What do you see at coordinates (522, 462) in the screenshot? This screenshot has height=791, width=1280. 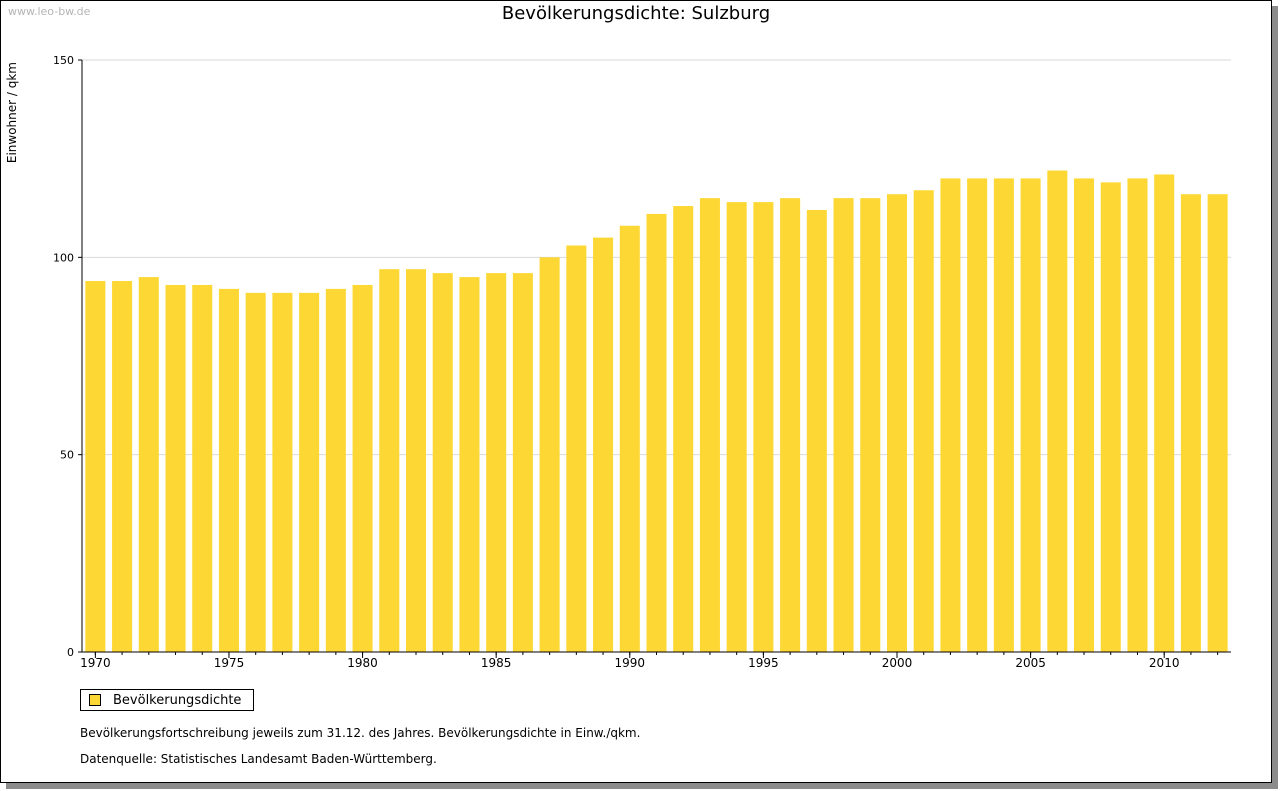 I see `bar-1986` at bounding box center [522, 462].